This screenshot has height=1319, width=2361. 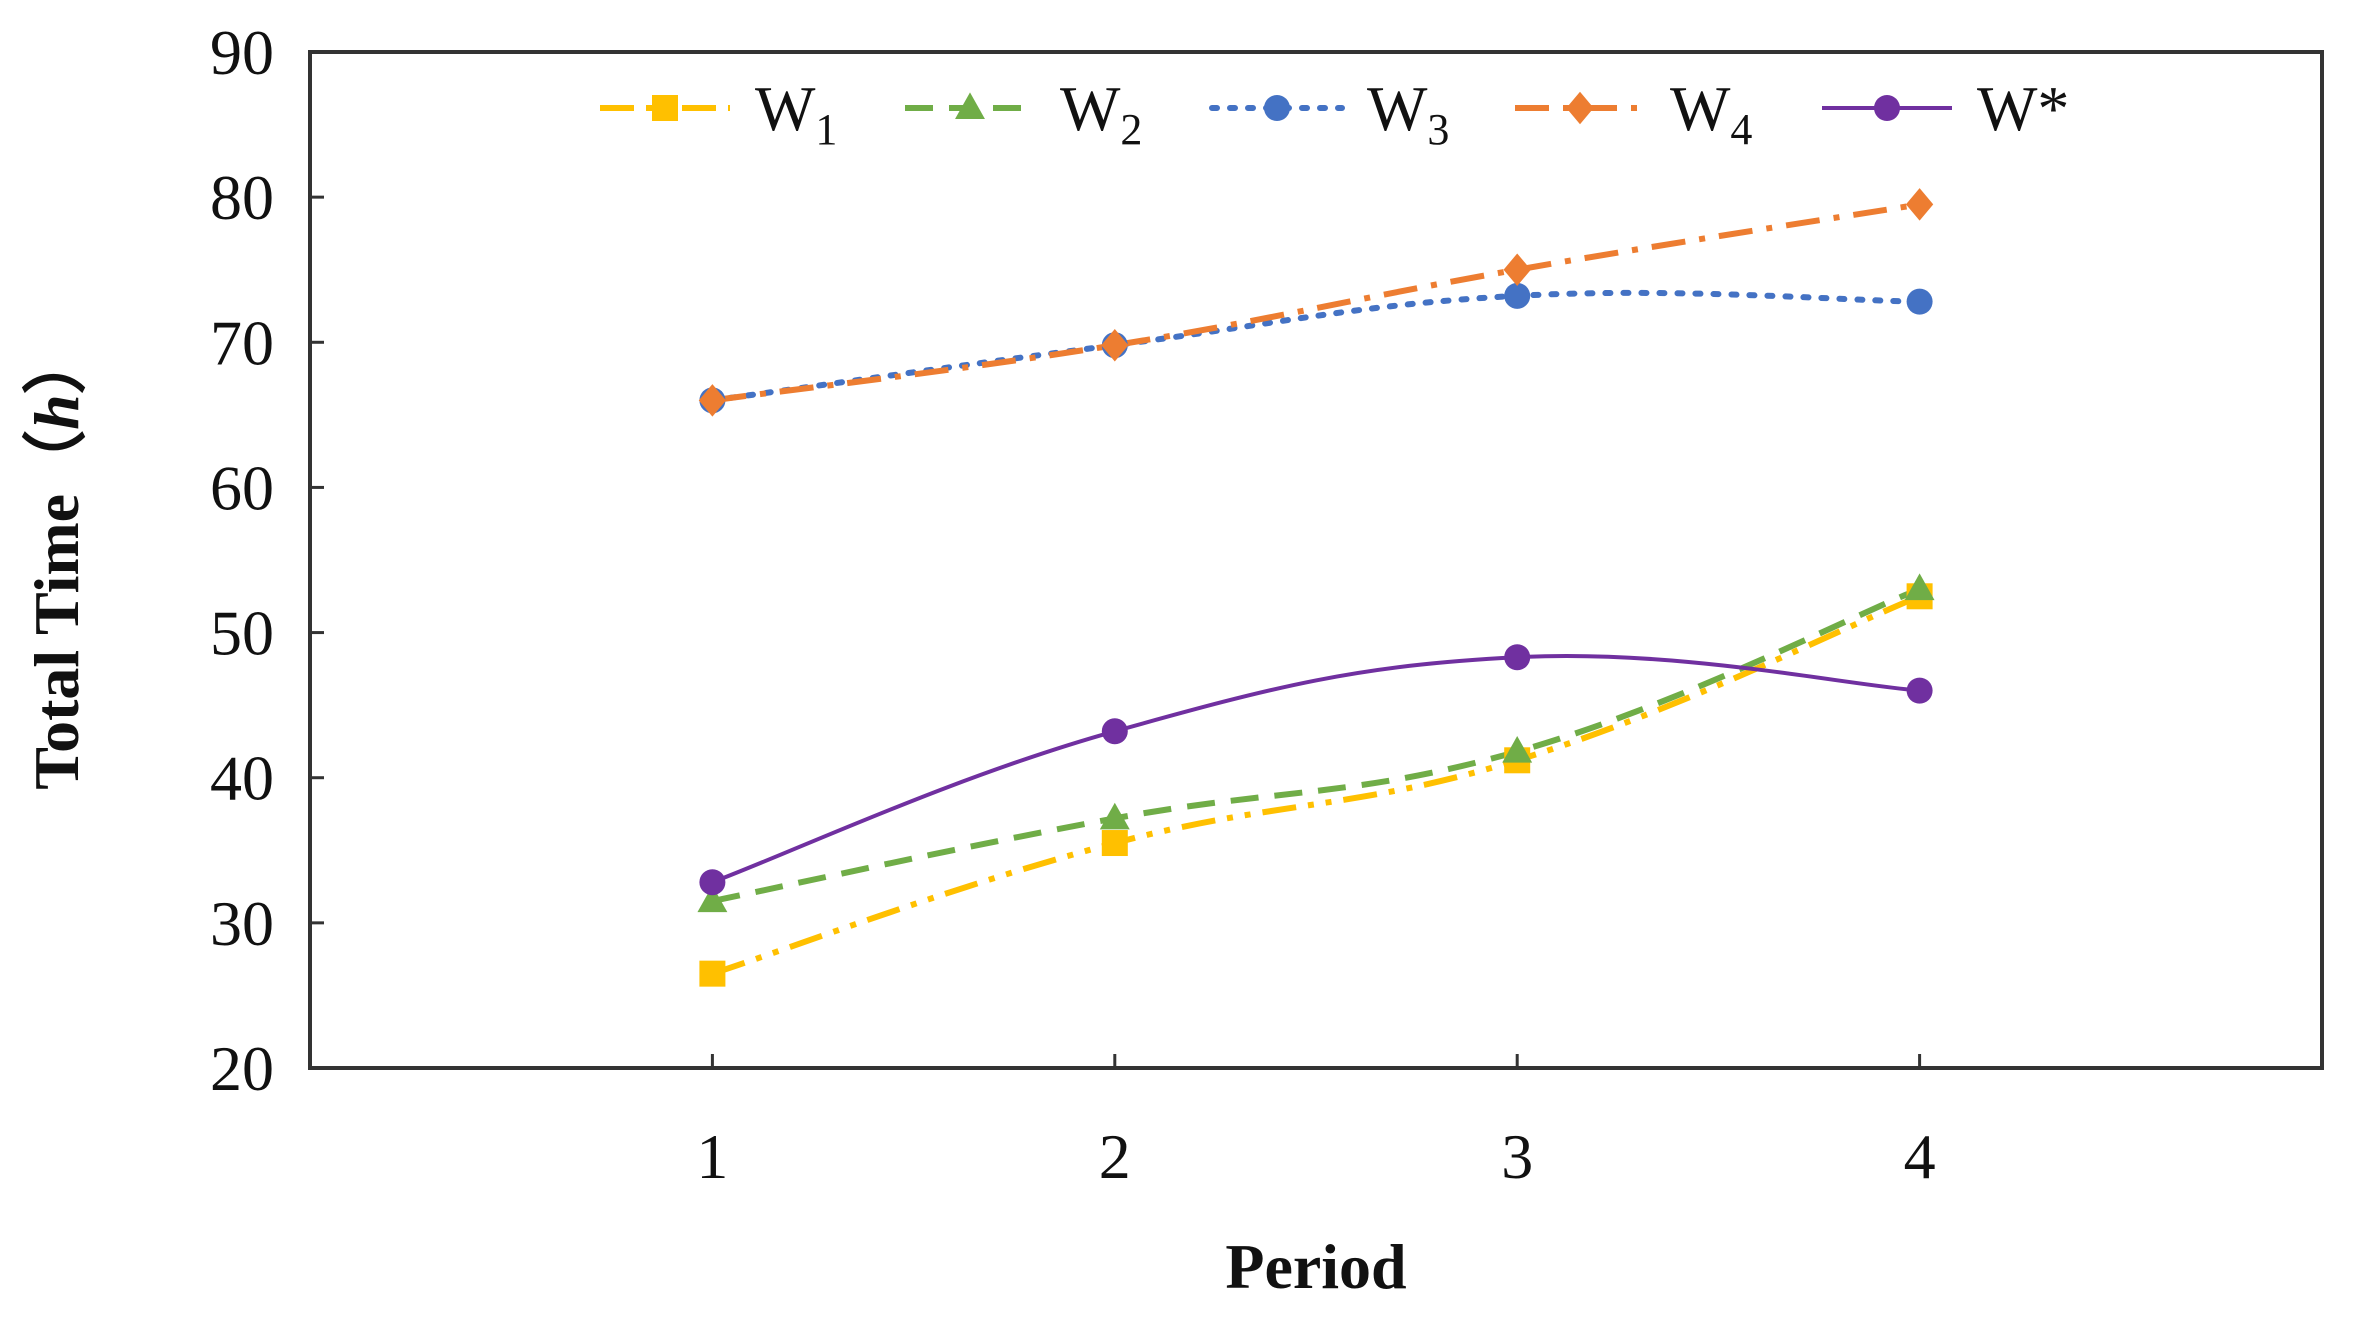 I want to click on series-line-w2, so click(x=1316, y=745).